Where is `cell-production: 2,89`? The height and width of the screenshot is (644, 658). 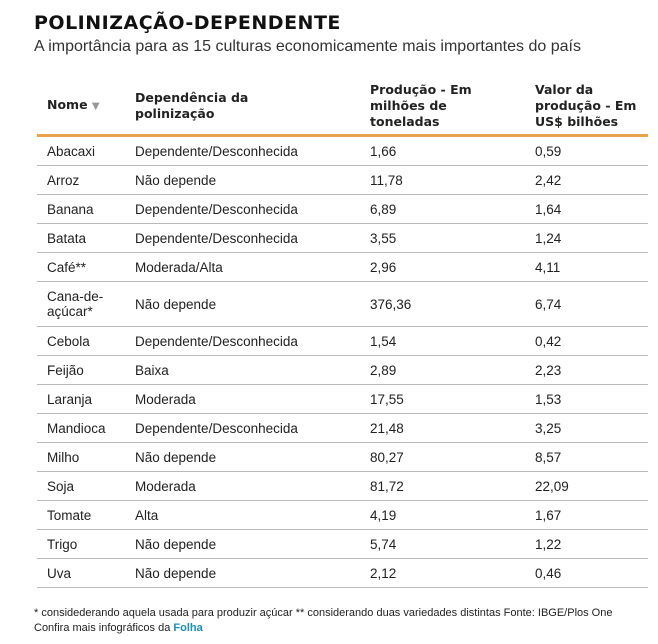 cell-production: 2,89 is located at coordinates (442, 370).